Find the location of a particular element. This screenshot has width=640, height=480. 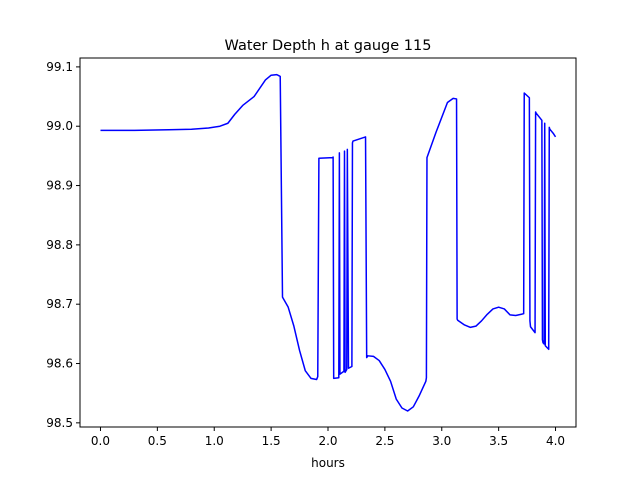

y-tick-label: 98.9 is located at coordinates (59, 186).